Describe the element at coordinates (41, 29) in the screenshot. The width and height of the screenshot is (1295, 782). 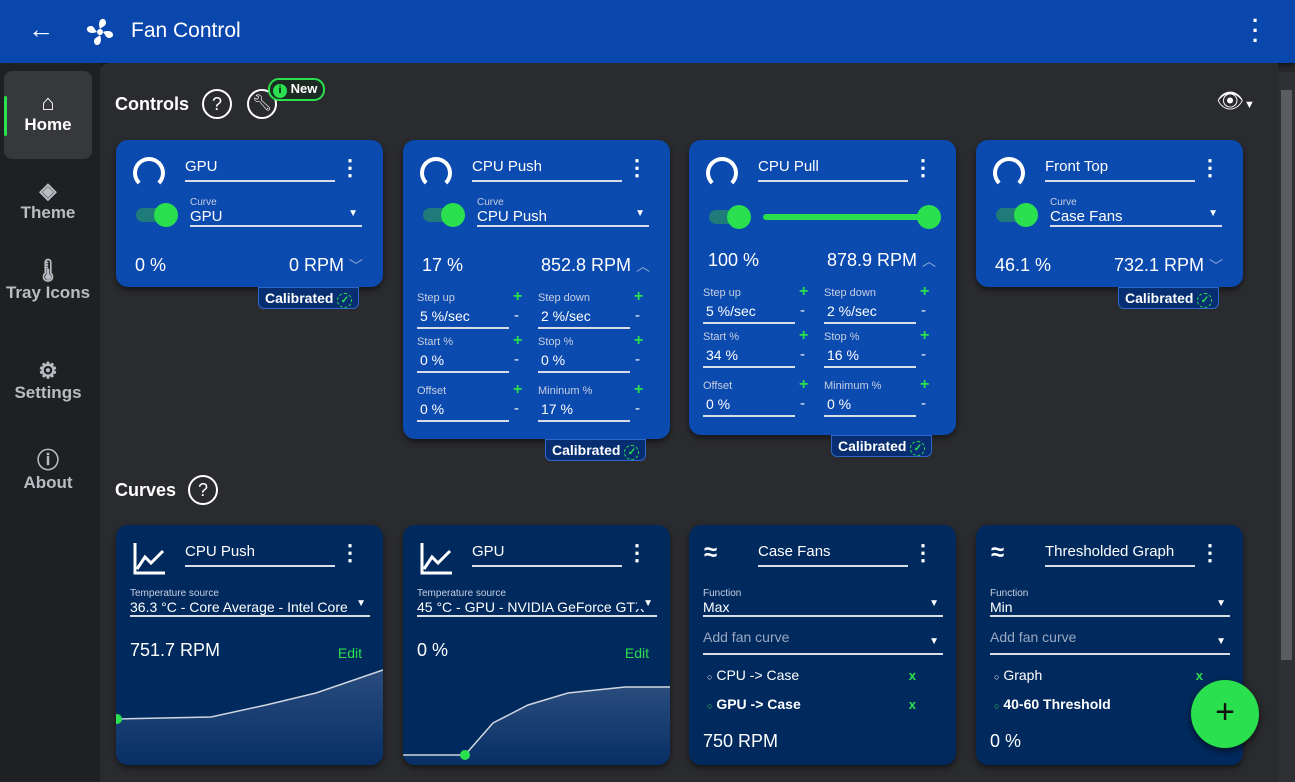
I see `back-button: ←` at that location.